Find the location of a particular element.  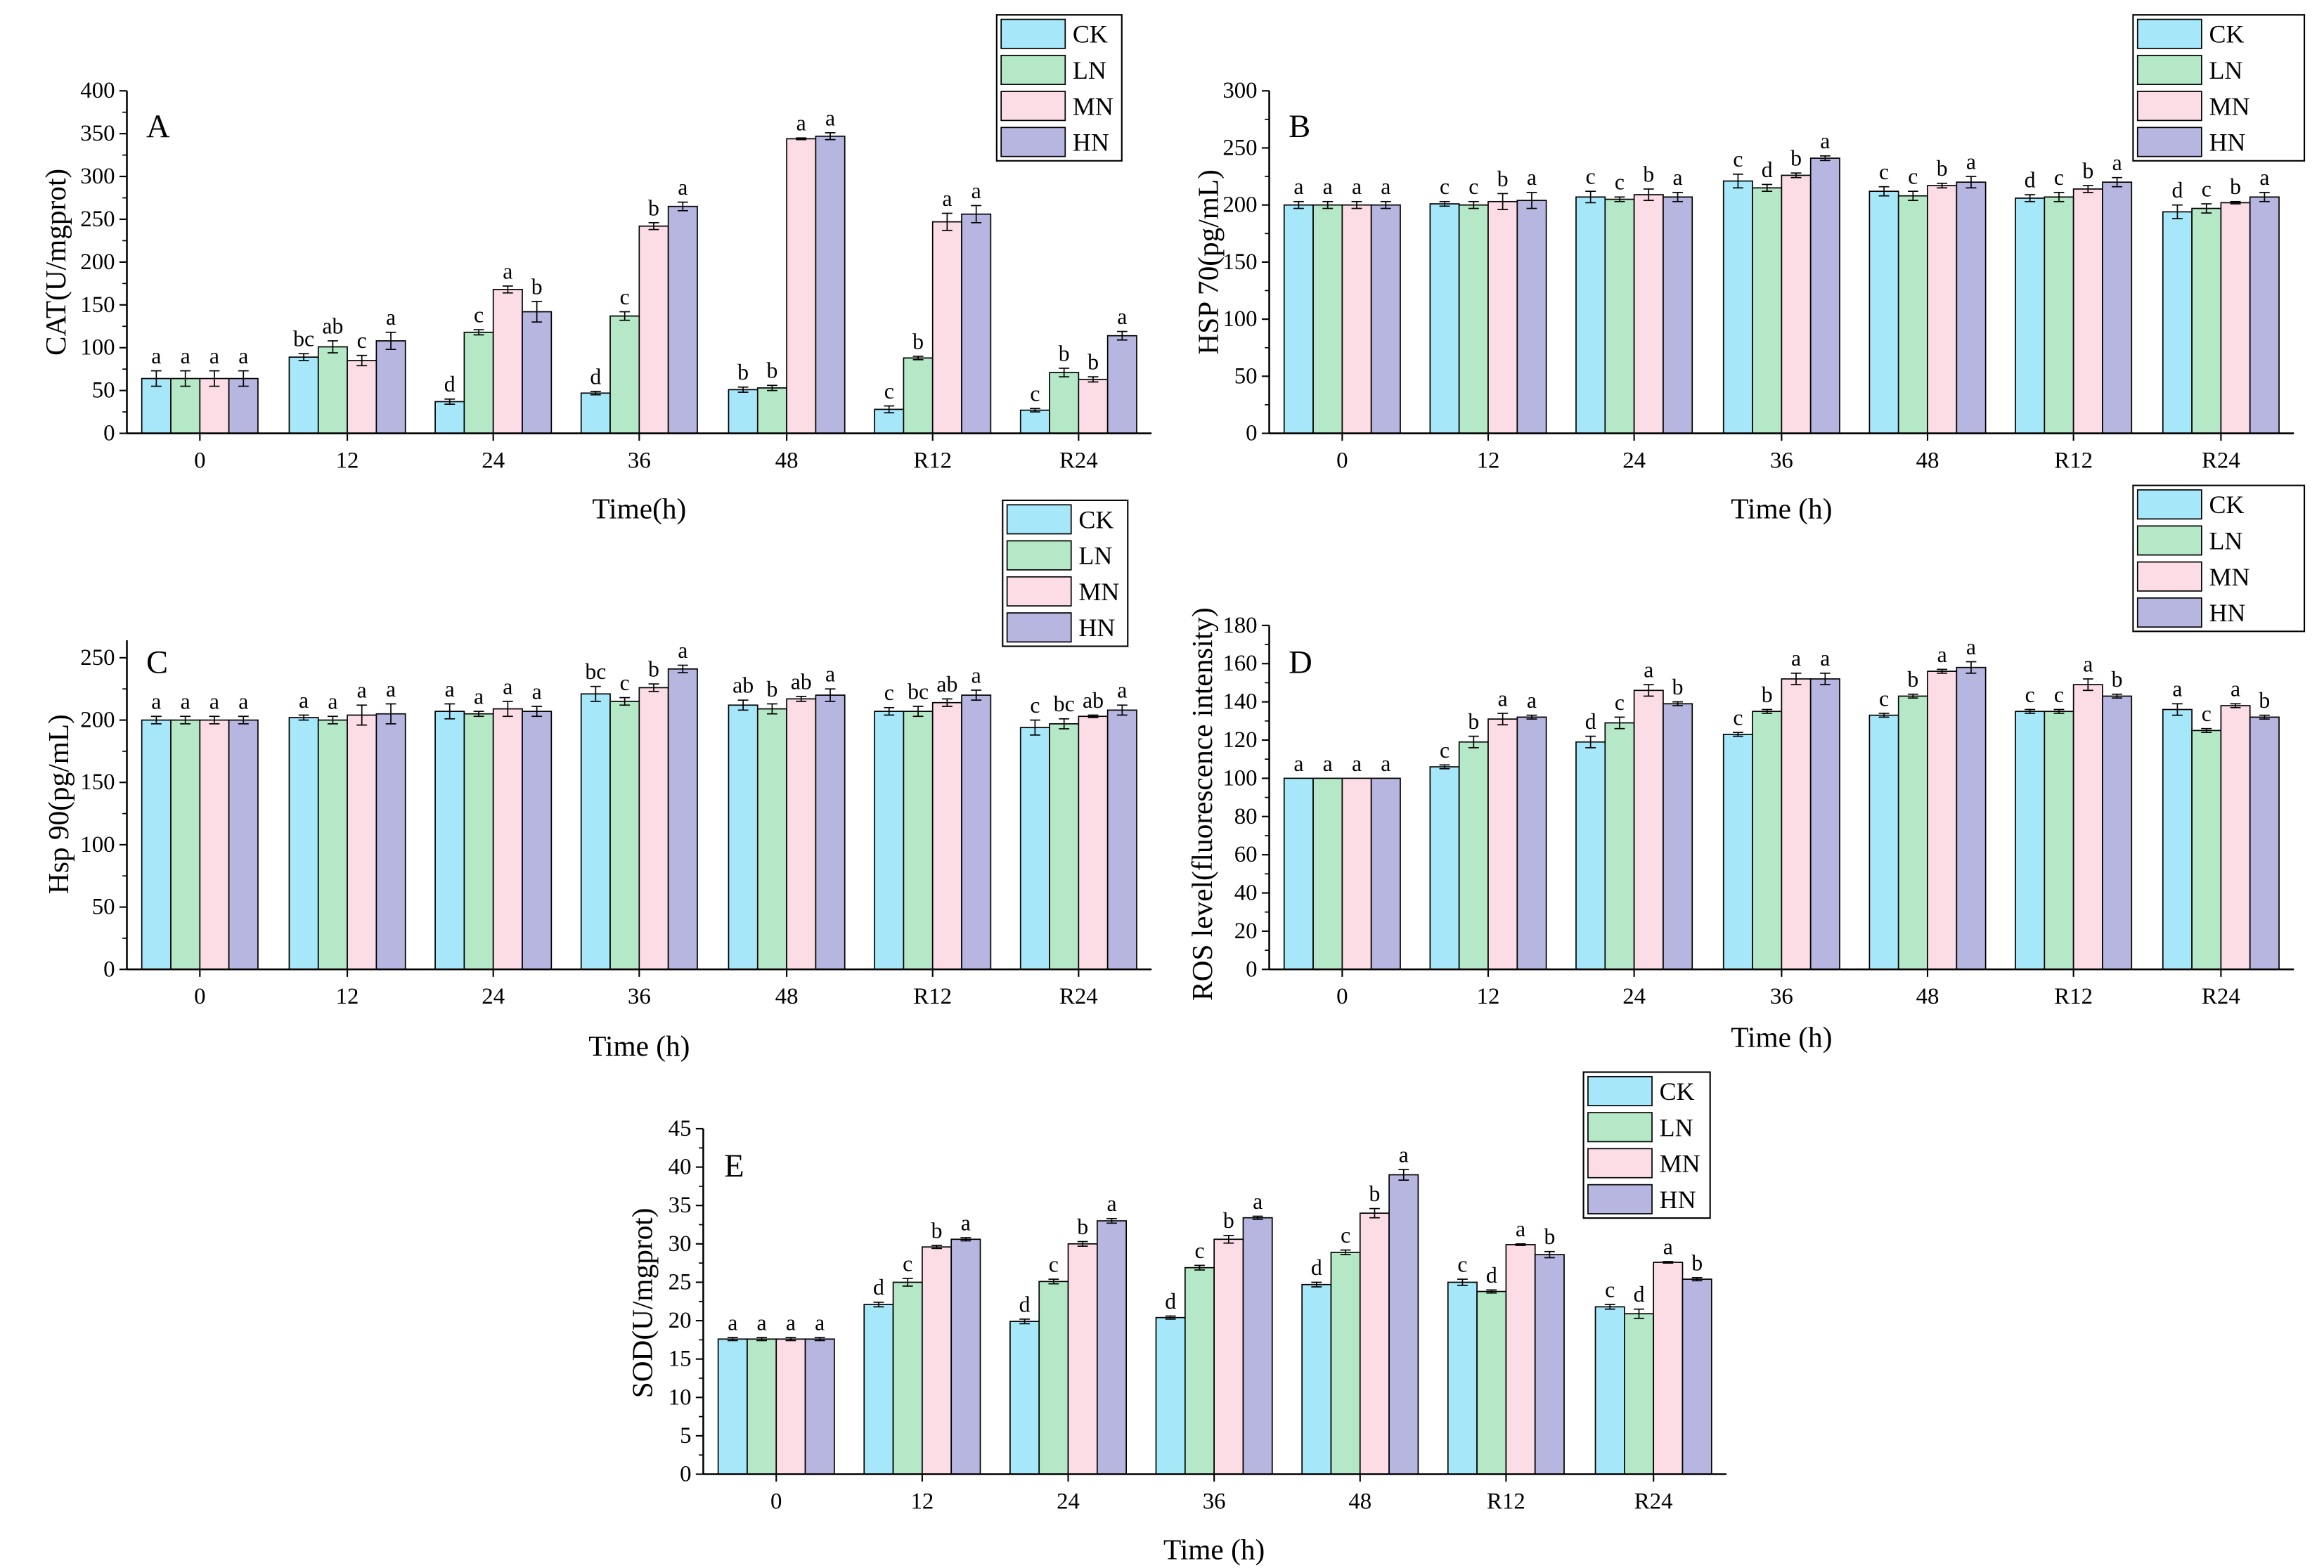

y-tick-label: 35 is located at coordinates (680, 1205).